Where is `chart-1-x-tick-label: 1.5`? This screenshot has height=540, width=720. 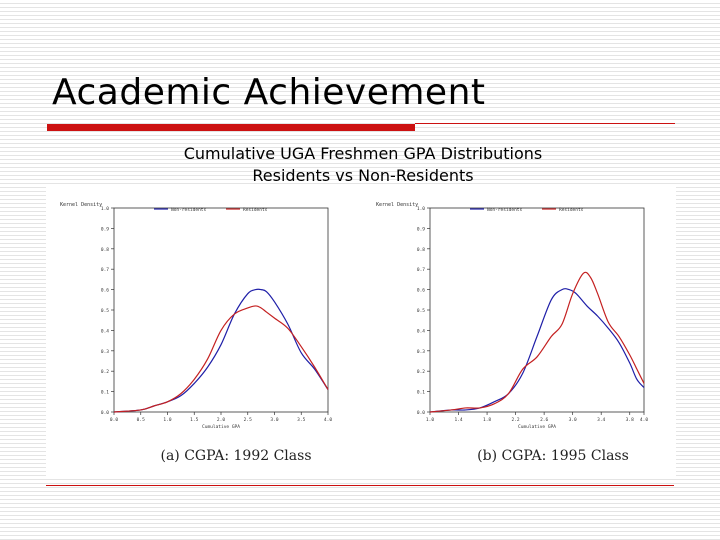
chart-1-x-tick-label: 1.5 is located at coordinates (194, 420).